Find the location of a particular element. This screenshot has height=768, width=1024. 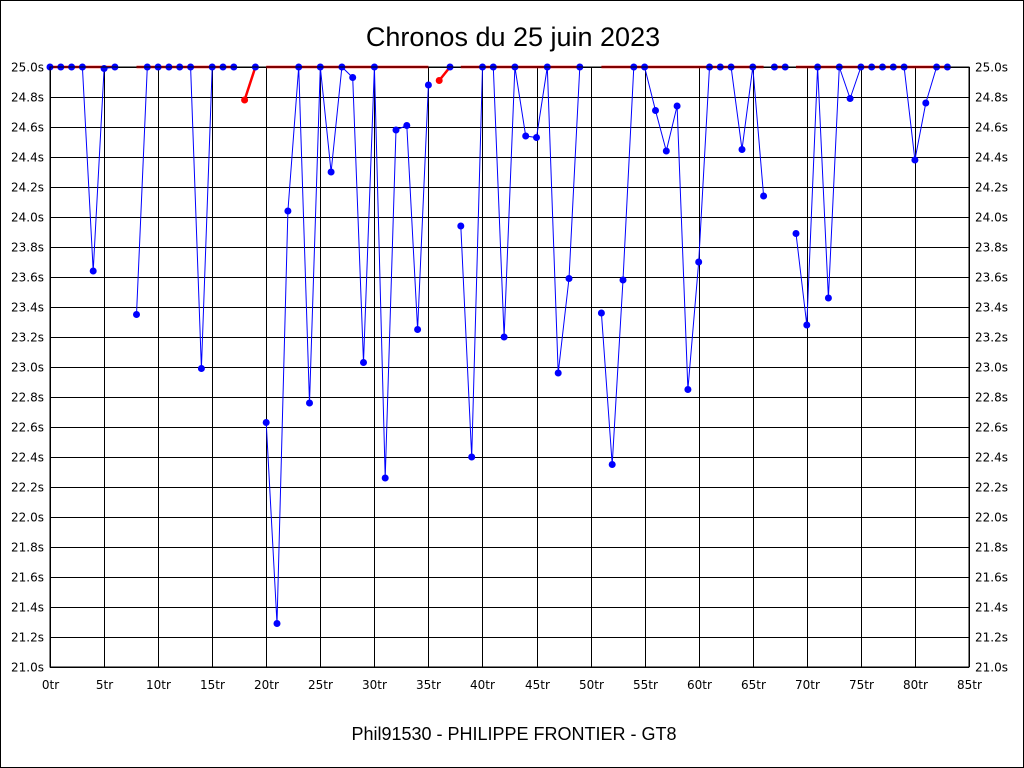

y-tick-label: 24.4s is located at coordinates (27, 158).